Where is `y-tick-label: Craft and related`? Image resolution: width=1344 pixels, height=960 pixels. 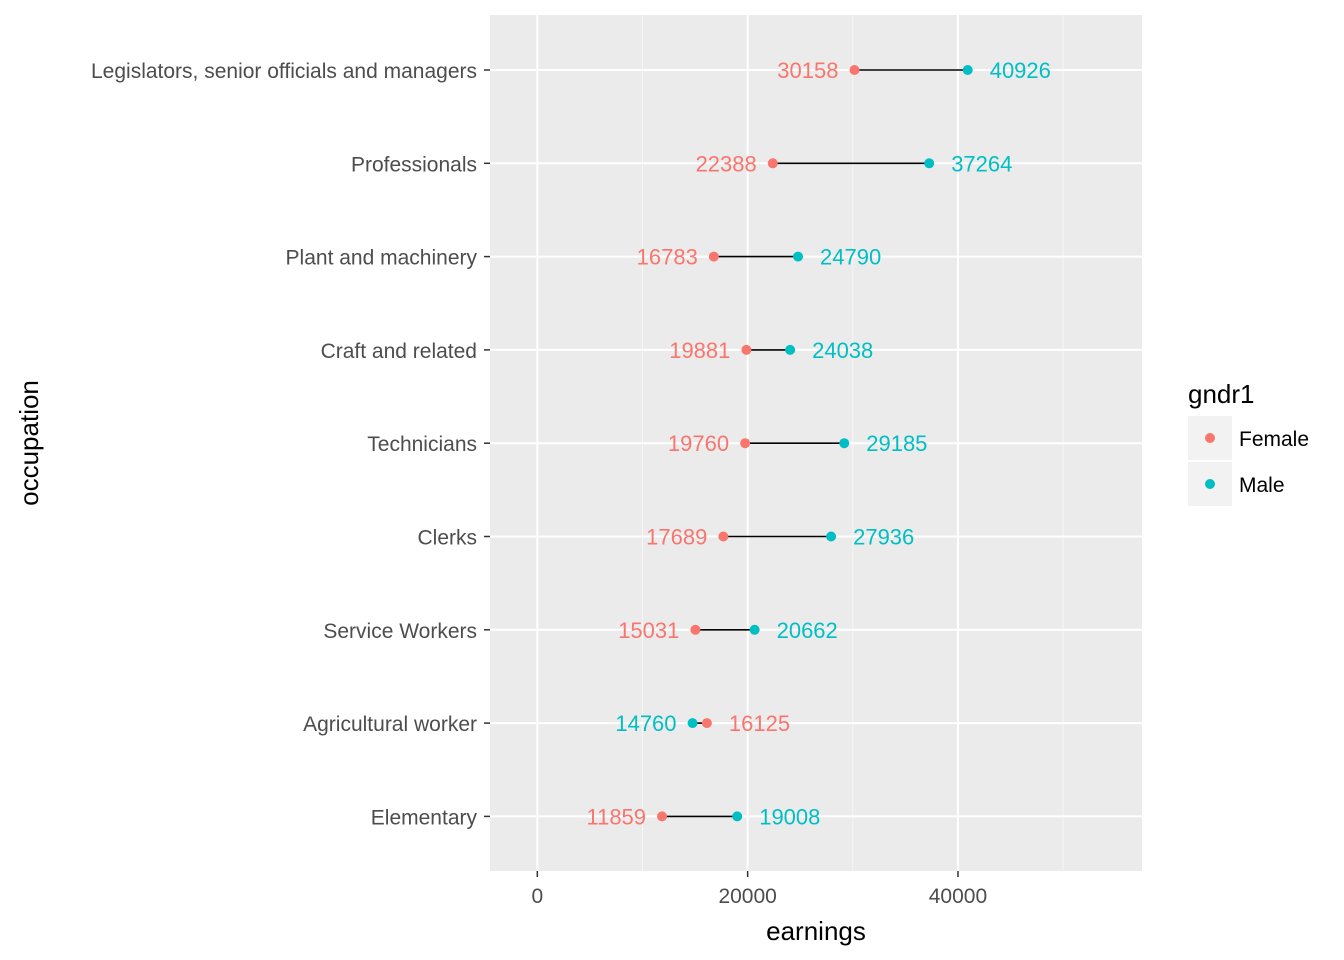 y-tick-label: Craft and related is located at coordinates (399, 351).